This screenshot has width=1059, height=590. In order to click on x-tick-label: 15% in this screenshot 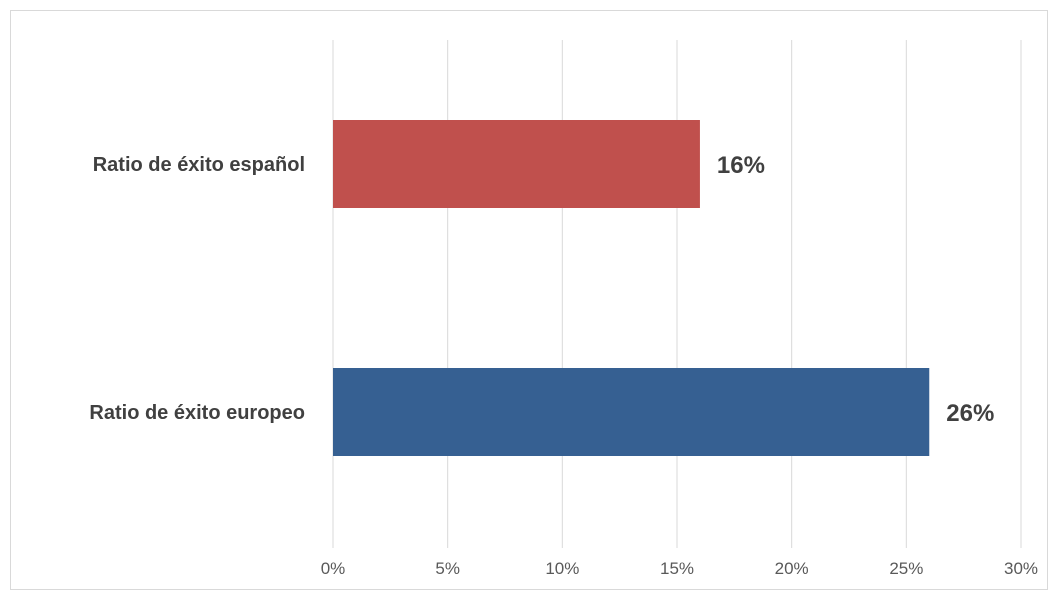, I will do `click(677, 568)`.